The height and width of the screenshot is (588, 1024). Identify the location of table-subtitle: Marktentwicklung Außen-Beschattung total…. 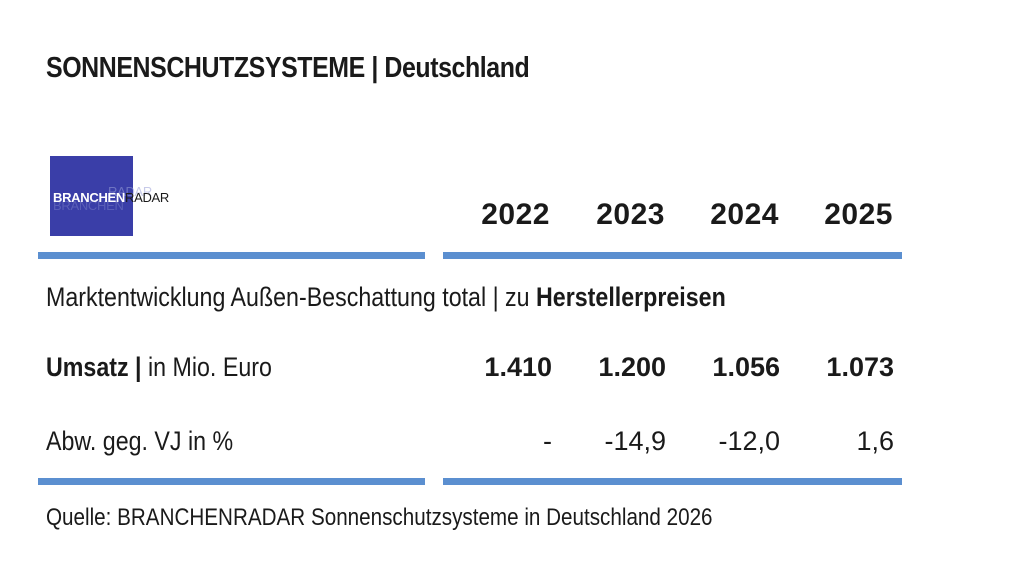
(386, 297).